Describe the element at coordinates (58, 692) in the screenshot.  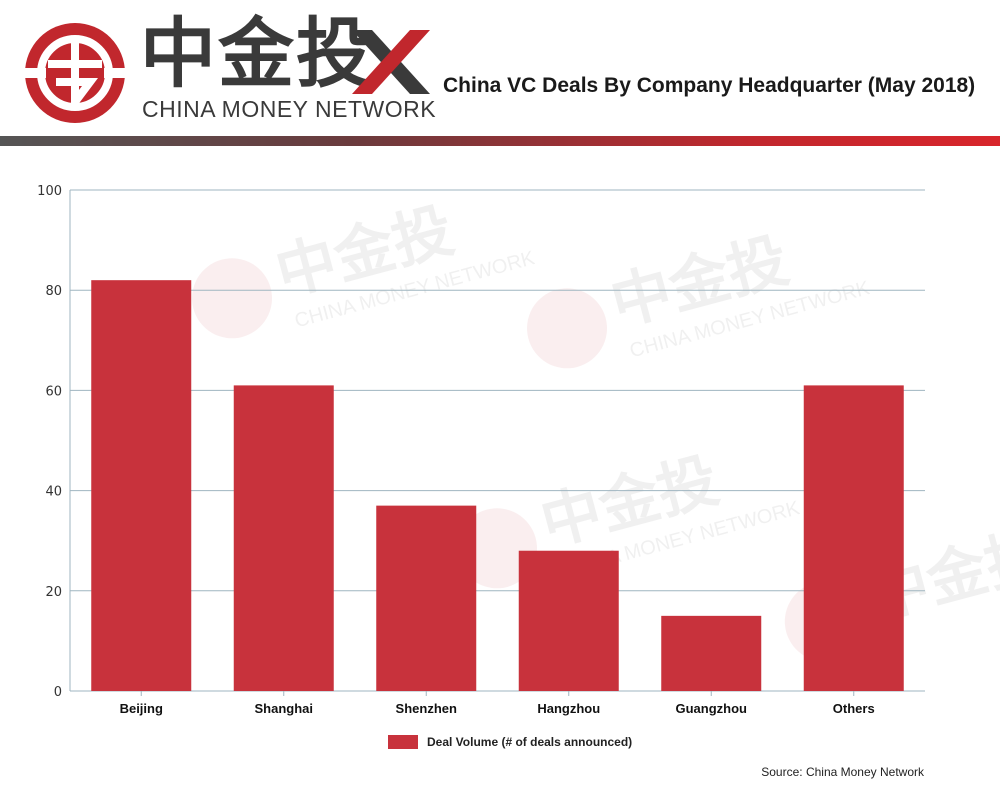
I see `y-tick-label: 0` at that location.